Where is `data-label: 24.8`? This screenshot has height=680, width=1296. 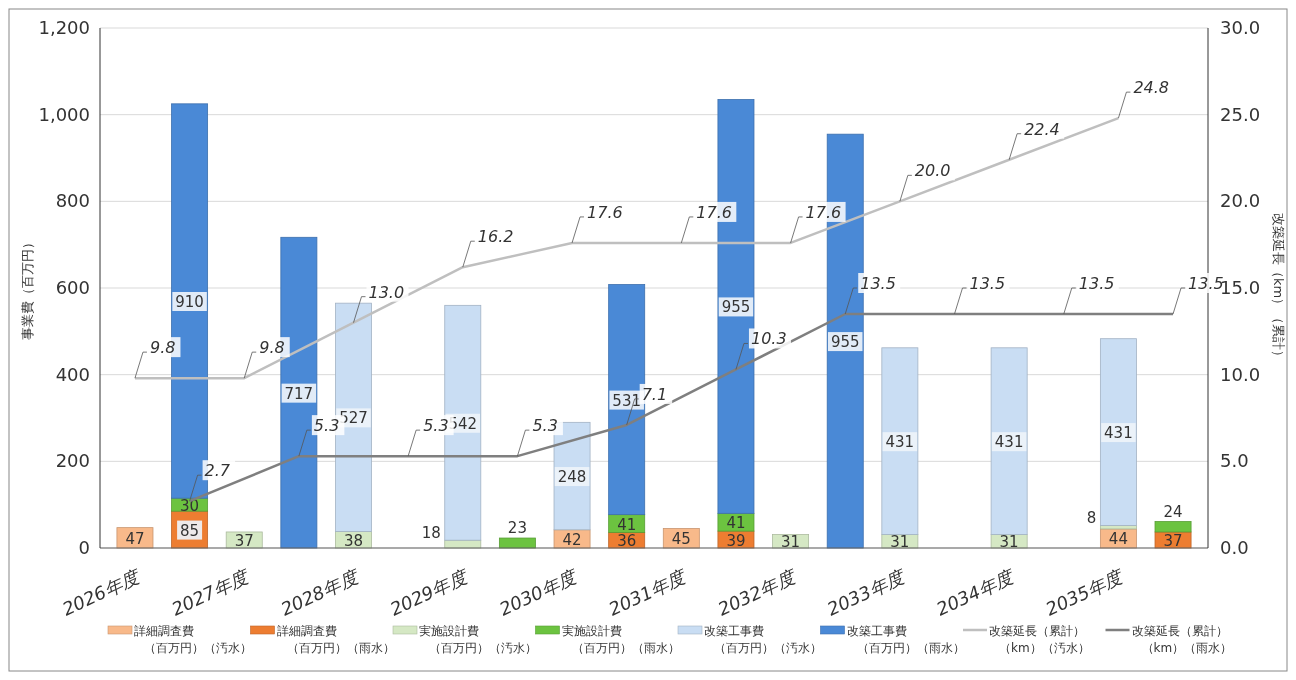
data-label: 24.8 is located at coordinates (1151, 88).